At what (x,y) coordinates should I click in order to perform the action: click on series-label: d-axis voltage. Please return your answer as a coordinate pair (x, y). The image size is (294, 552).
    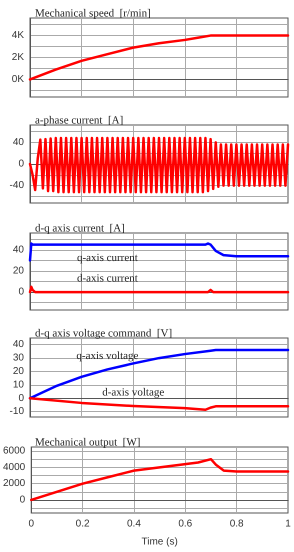
    Looking at the image, I should click on (133, 392).